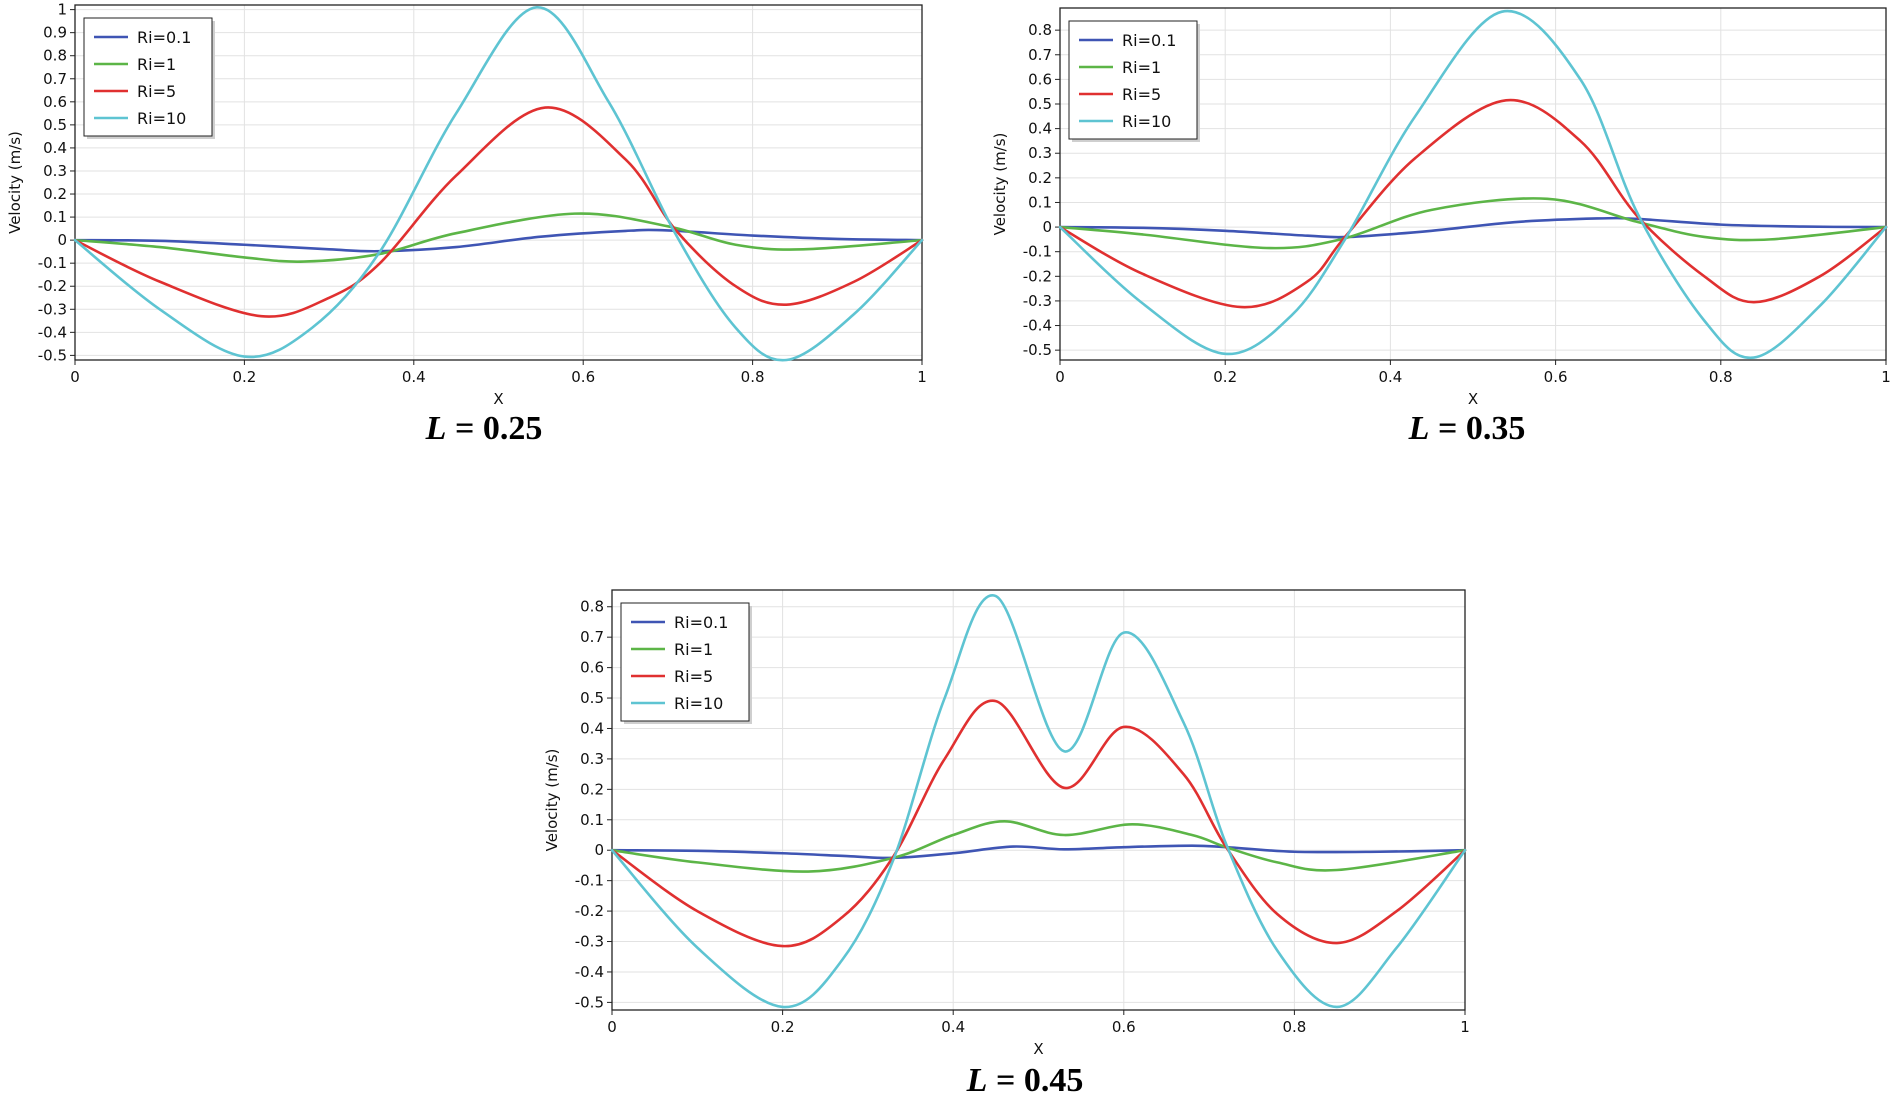 The height and width of the screenshot is (1112, 1900). What do you see at coordinates (1035, 1080) in the screenshot?
I see `caption-value: = 0.45` at bounding box center [1035, 1080].